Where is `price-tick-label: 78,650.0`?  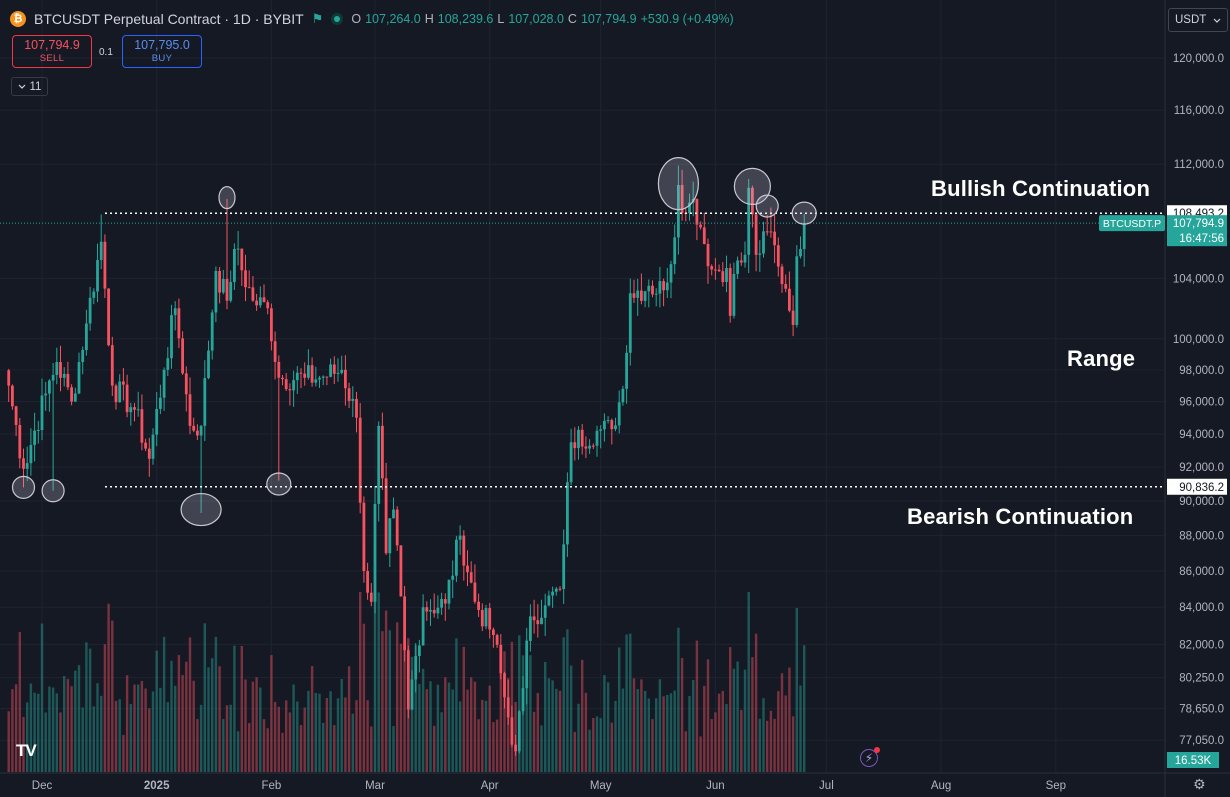 price-tick-label: 78,650.0 is located at coordinates (1201, 710).